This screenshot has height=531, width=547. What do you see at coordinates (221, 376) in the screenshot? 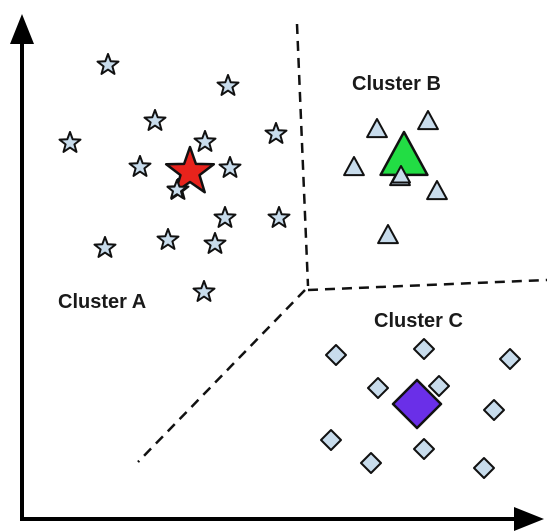
I see `boundary-a-c` at bounding box center [221, 376].